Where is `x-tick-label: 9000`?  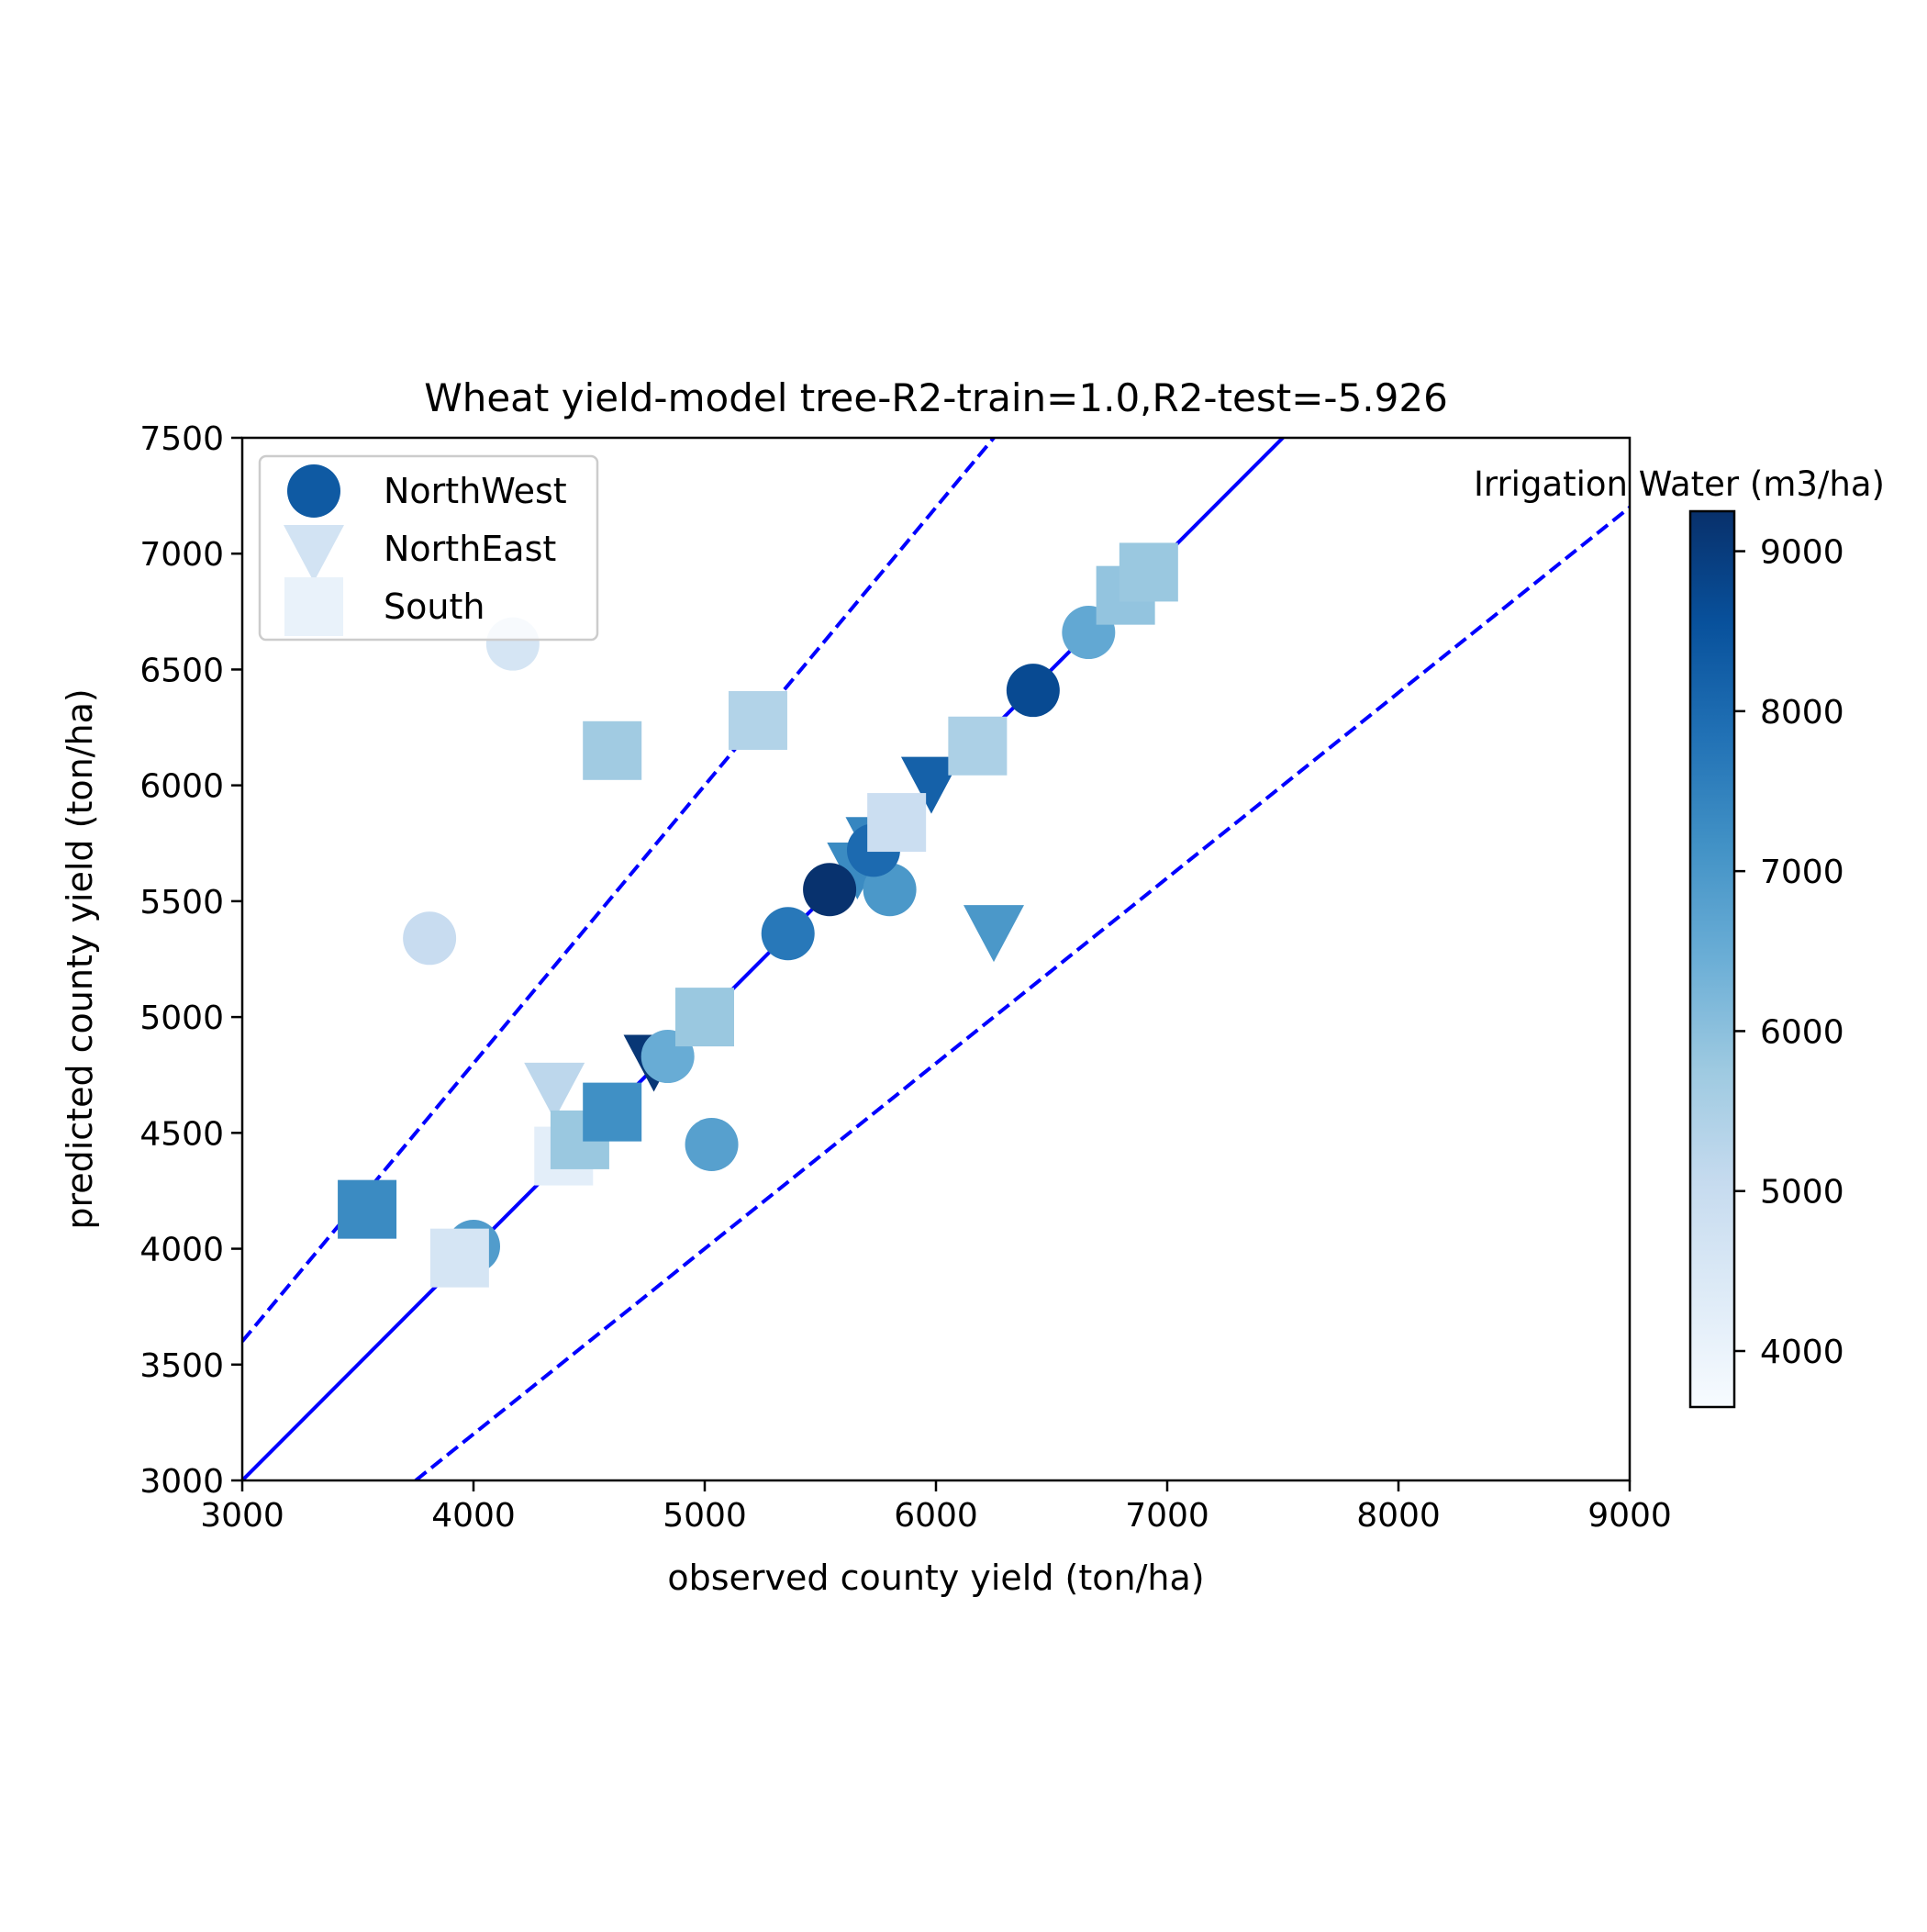
x-tick-label: 9000 is located at coordinates (1629, 1516).